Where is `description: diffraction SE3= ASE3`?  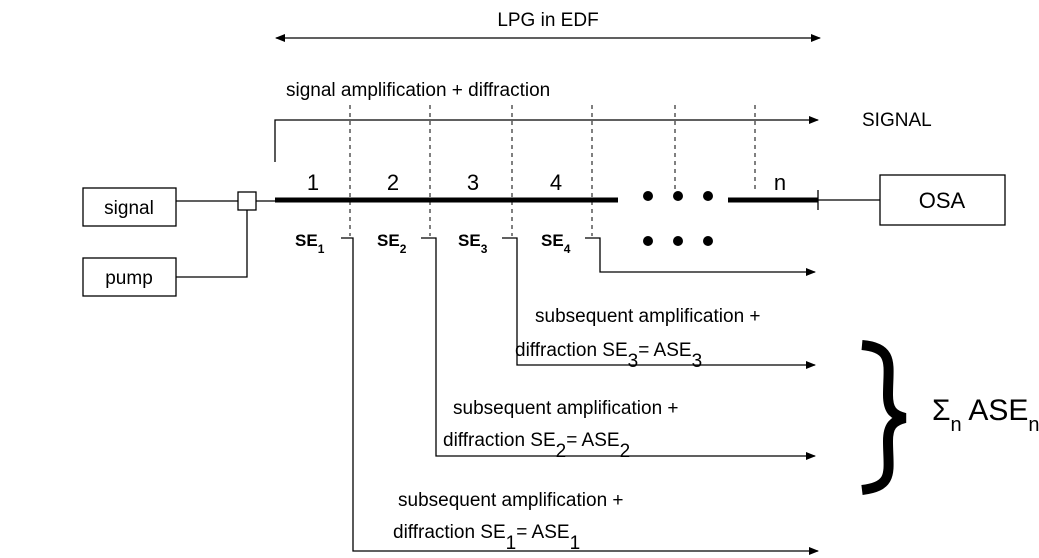 description: diffraction SE3= ASE3 is located at coordinates (608, 356).